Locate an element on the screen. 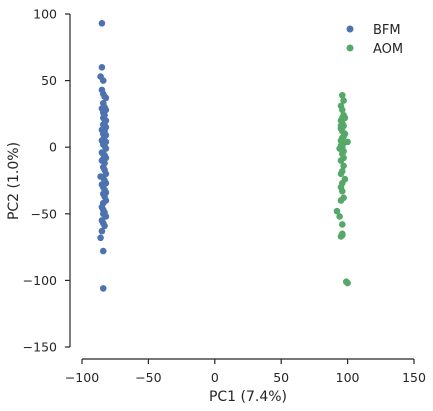  legend-marker-aom is located at coordinates (350, 48).